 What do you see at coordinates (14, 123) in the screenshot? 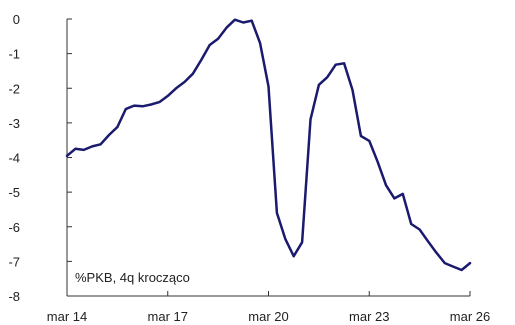
I see `y-tick-label: -3` at bounding box center [14, 123].